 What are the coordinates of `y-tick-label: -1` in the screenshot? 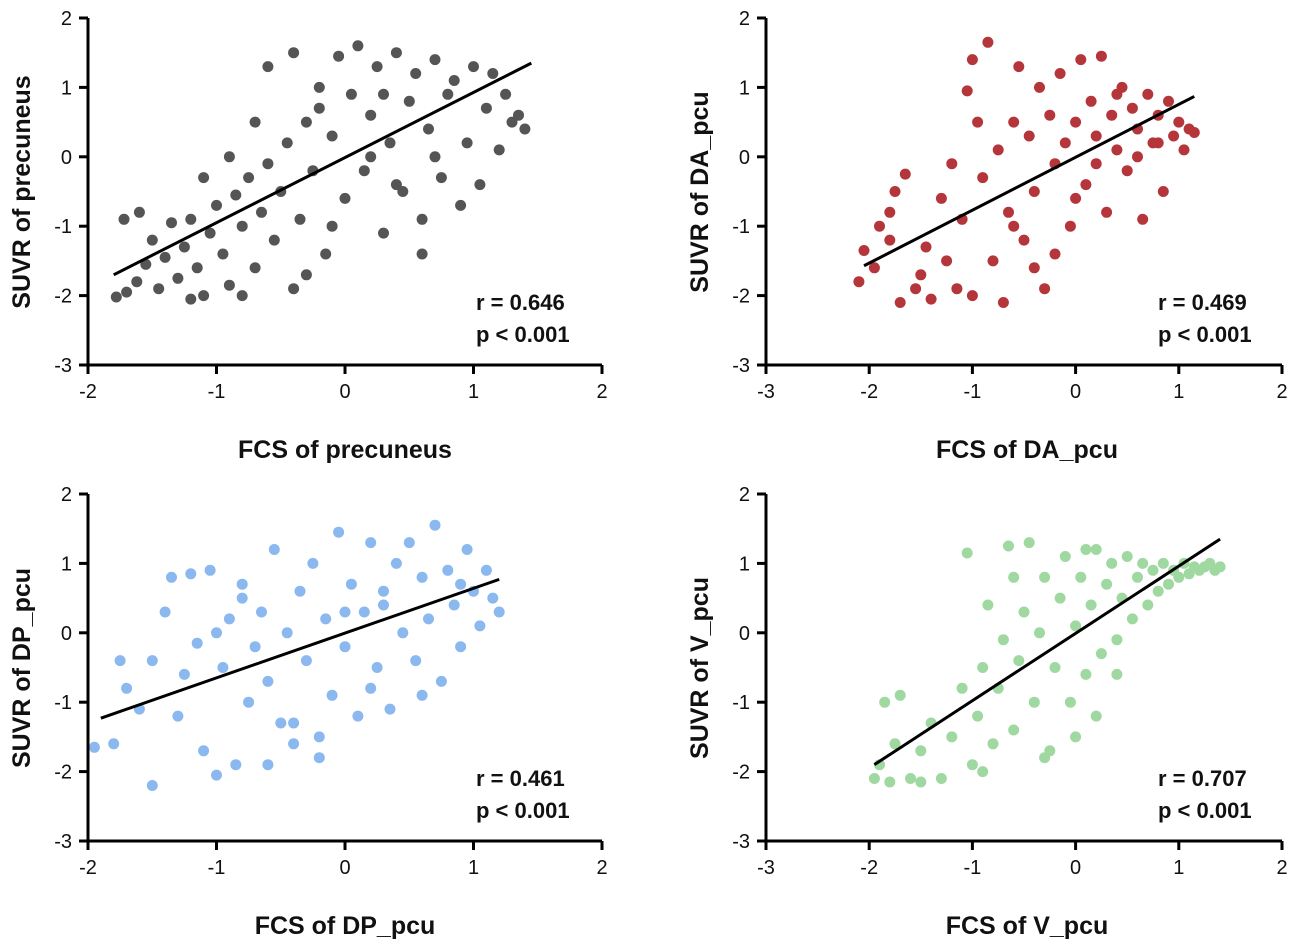 It's located at (63, 703).